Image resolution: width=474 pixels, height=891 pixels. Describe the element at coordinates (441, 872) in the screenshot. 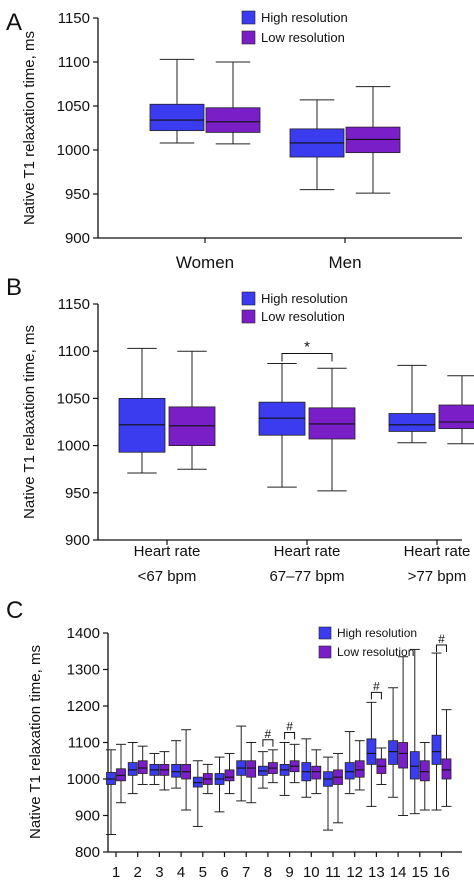

I see `x-category-label: 16` at that location.